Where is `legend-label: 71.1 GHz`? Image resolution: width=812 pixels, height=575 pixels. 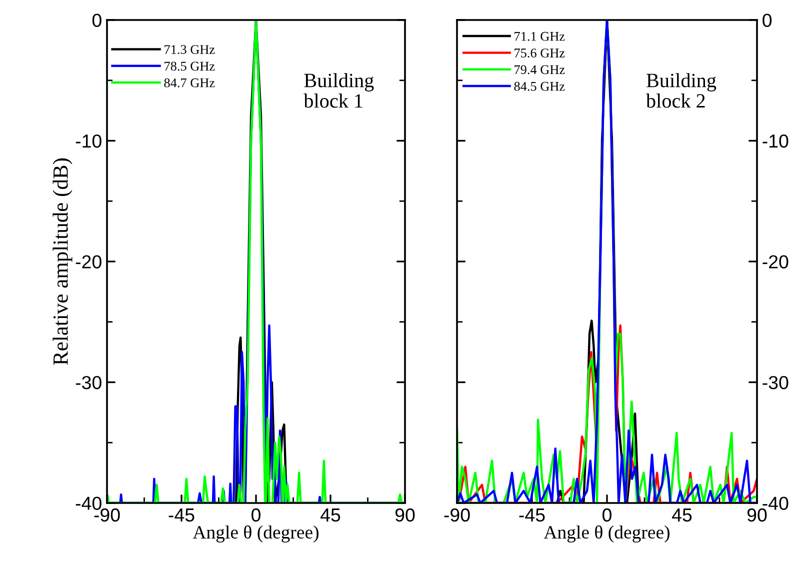
legend-label: 71.1 GHz is located at coordinates (539, 36).